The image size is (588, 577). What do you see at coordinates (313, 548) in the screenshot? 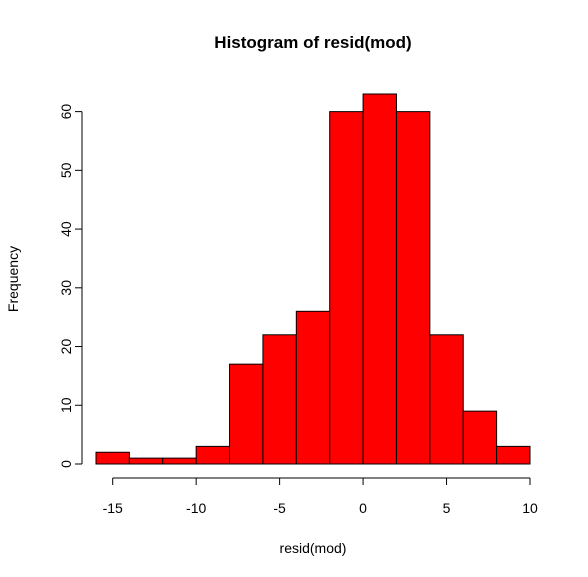
I see `x-axis-label: resid(mod)` at bounding box center [313, 548].